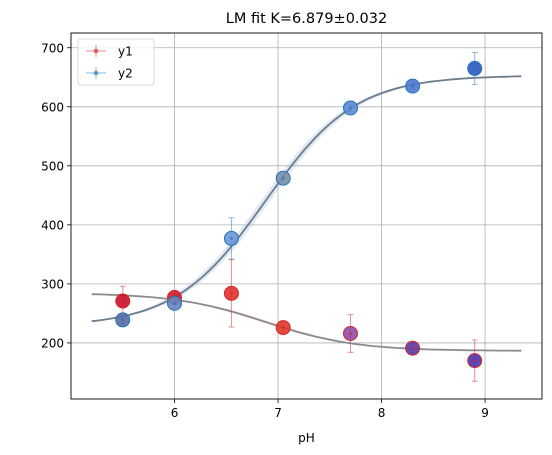 The image size is (552, 455). What do you see at coordinates (56, 195) in the screenshot?
I see `y-axis-ticks: 200 300 400 500 600 700` at bounding box center [56, 195].